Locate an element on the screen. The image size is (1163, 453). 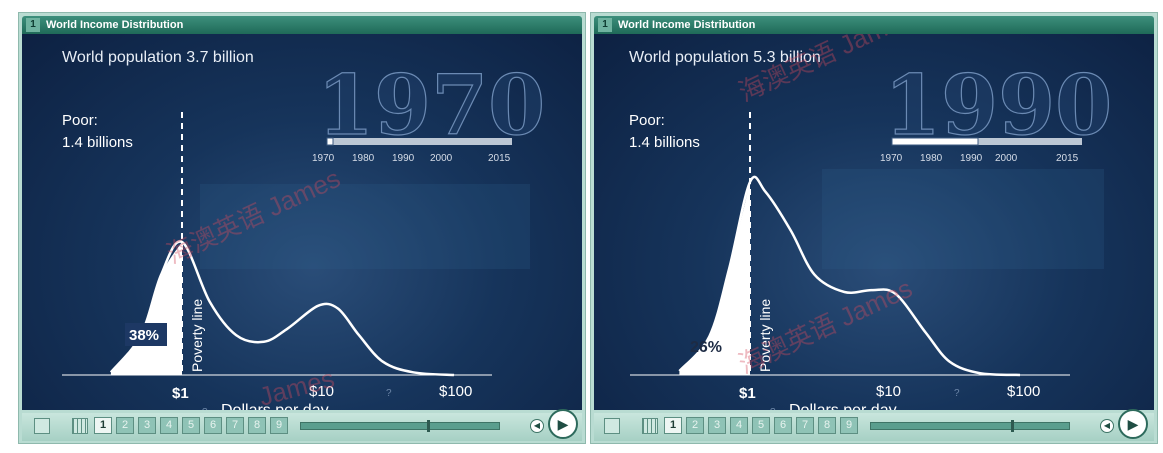
population-text: World population 3.7 billion is located at coordinates (158, 57).